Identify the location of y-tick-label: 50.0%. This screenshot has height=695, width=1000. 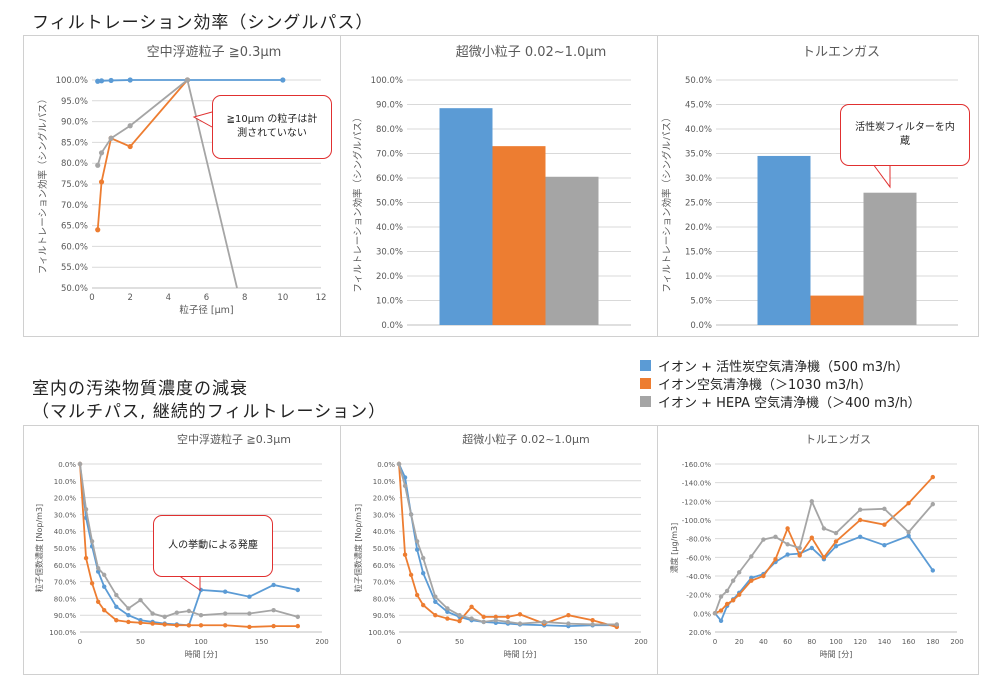
(384, 549).